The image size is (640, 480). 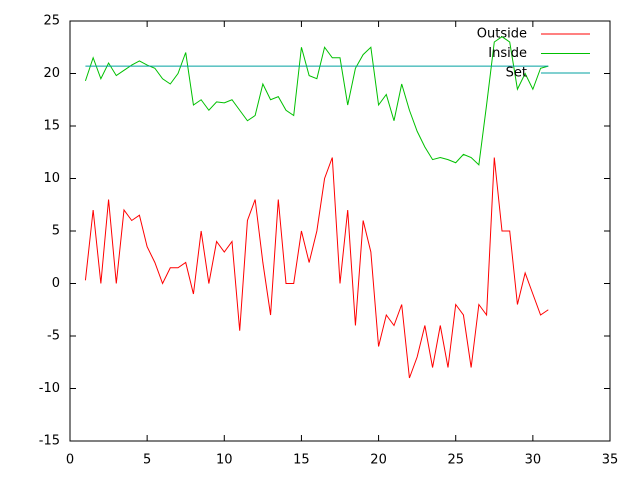 I want to click on y-tick-label: -10, so click(x=49, y=388).